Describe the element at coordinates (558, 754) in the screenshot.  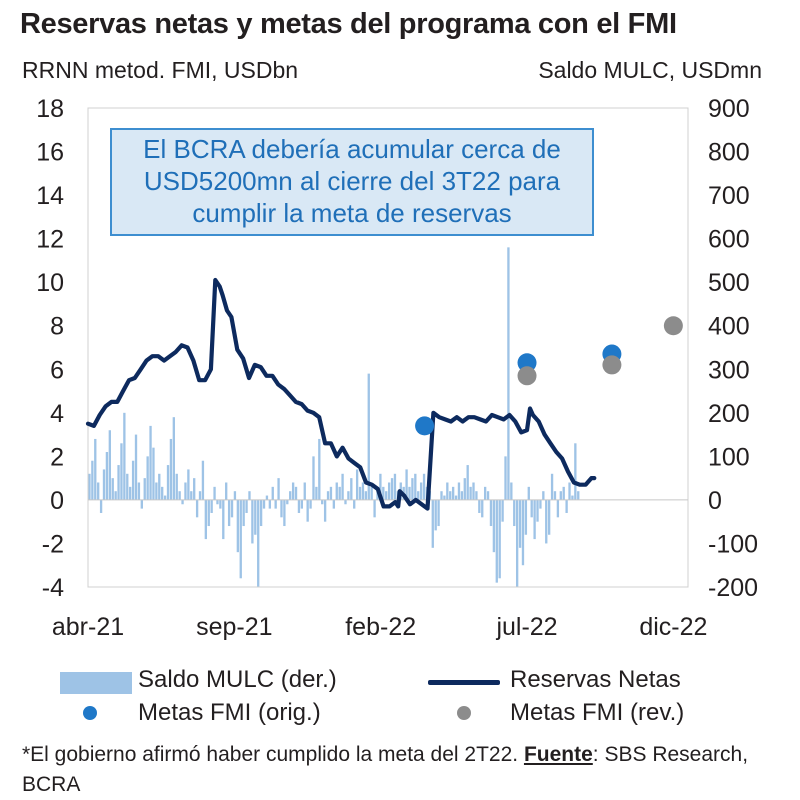
I see `footnote-source-label: Fuente` at that location.